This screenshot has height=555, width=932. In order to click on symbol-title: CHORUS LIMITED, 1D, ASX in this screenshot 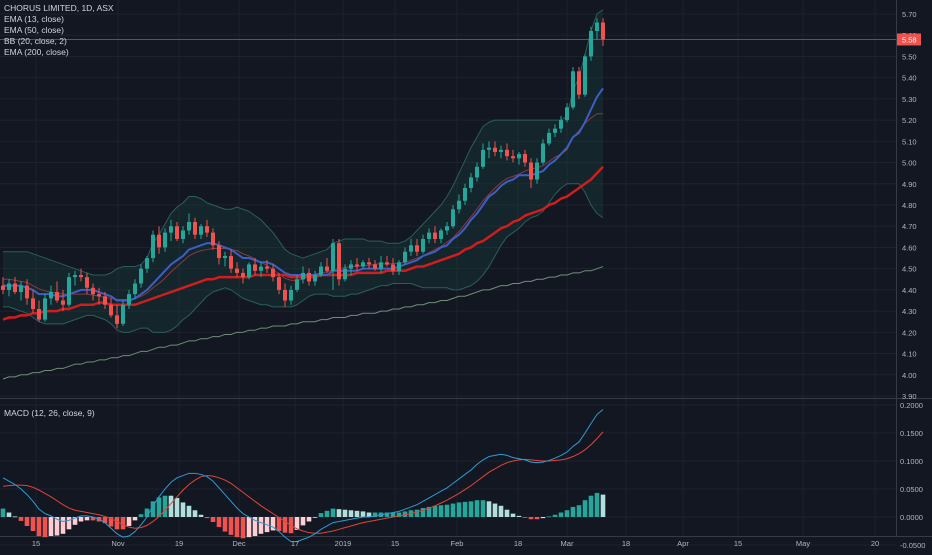, I will do `click(59, 8)`.